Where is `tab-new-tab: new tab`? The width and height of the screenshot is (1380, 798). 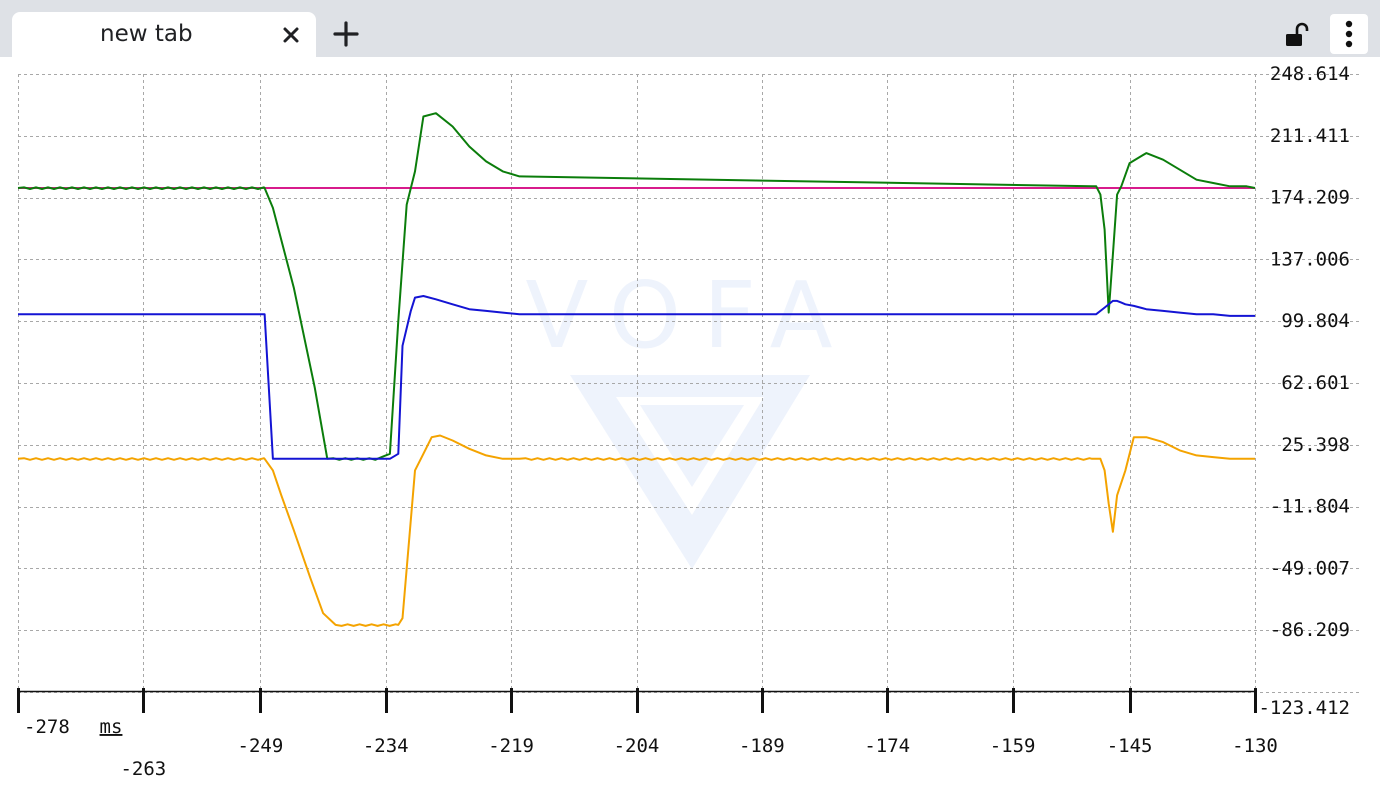
tab-new-tab: new tab is located at coordinates (164, 34).